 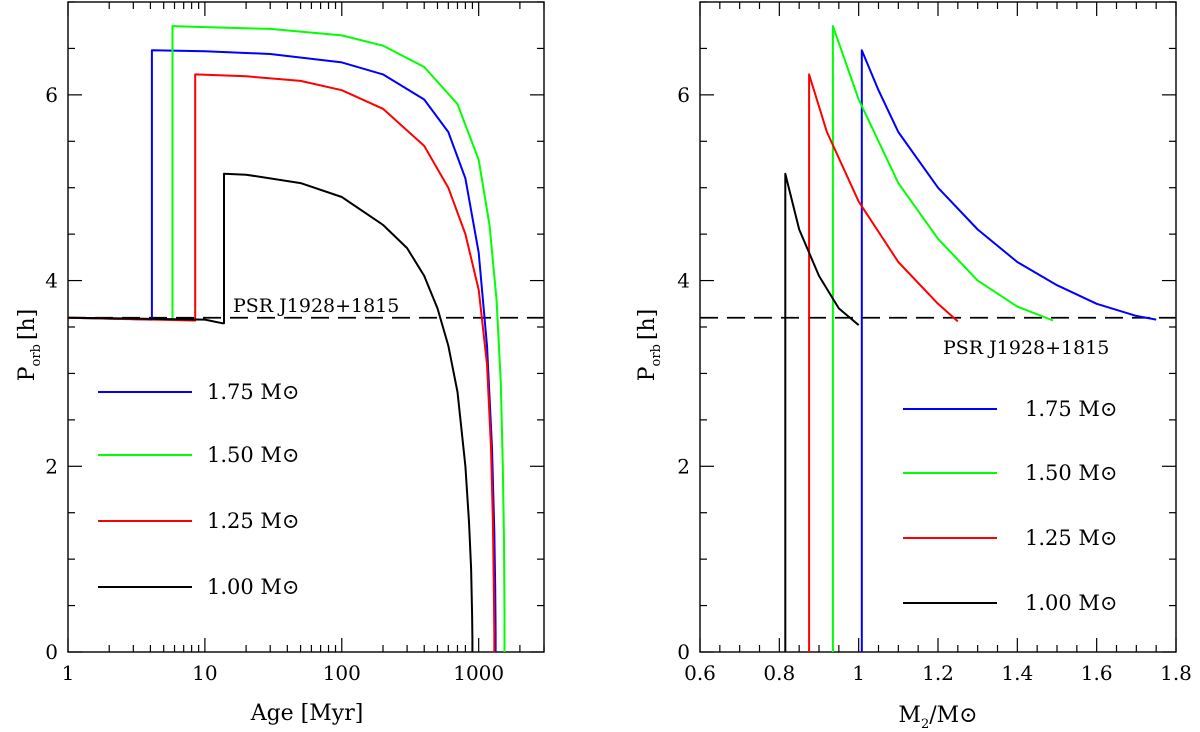 What do you see at coordinates (1176, 673) in the screenshot?
I see `x-tick-label: 1.8` at bounding box center [1176, 673].